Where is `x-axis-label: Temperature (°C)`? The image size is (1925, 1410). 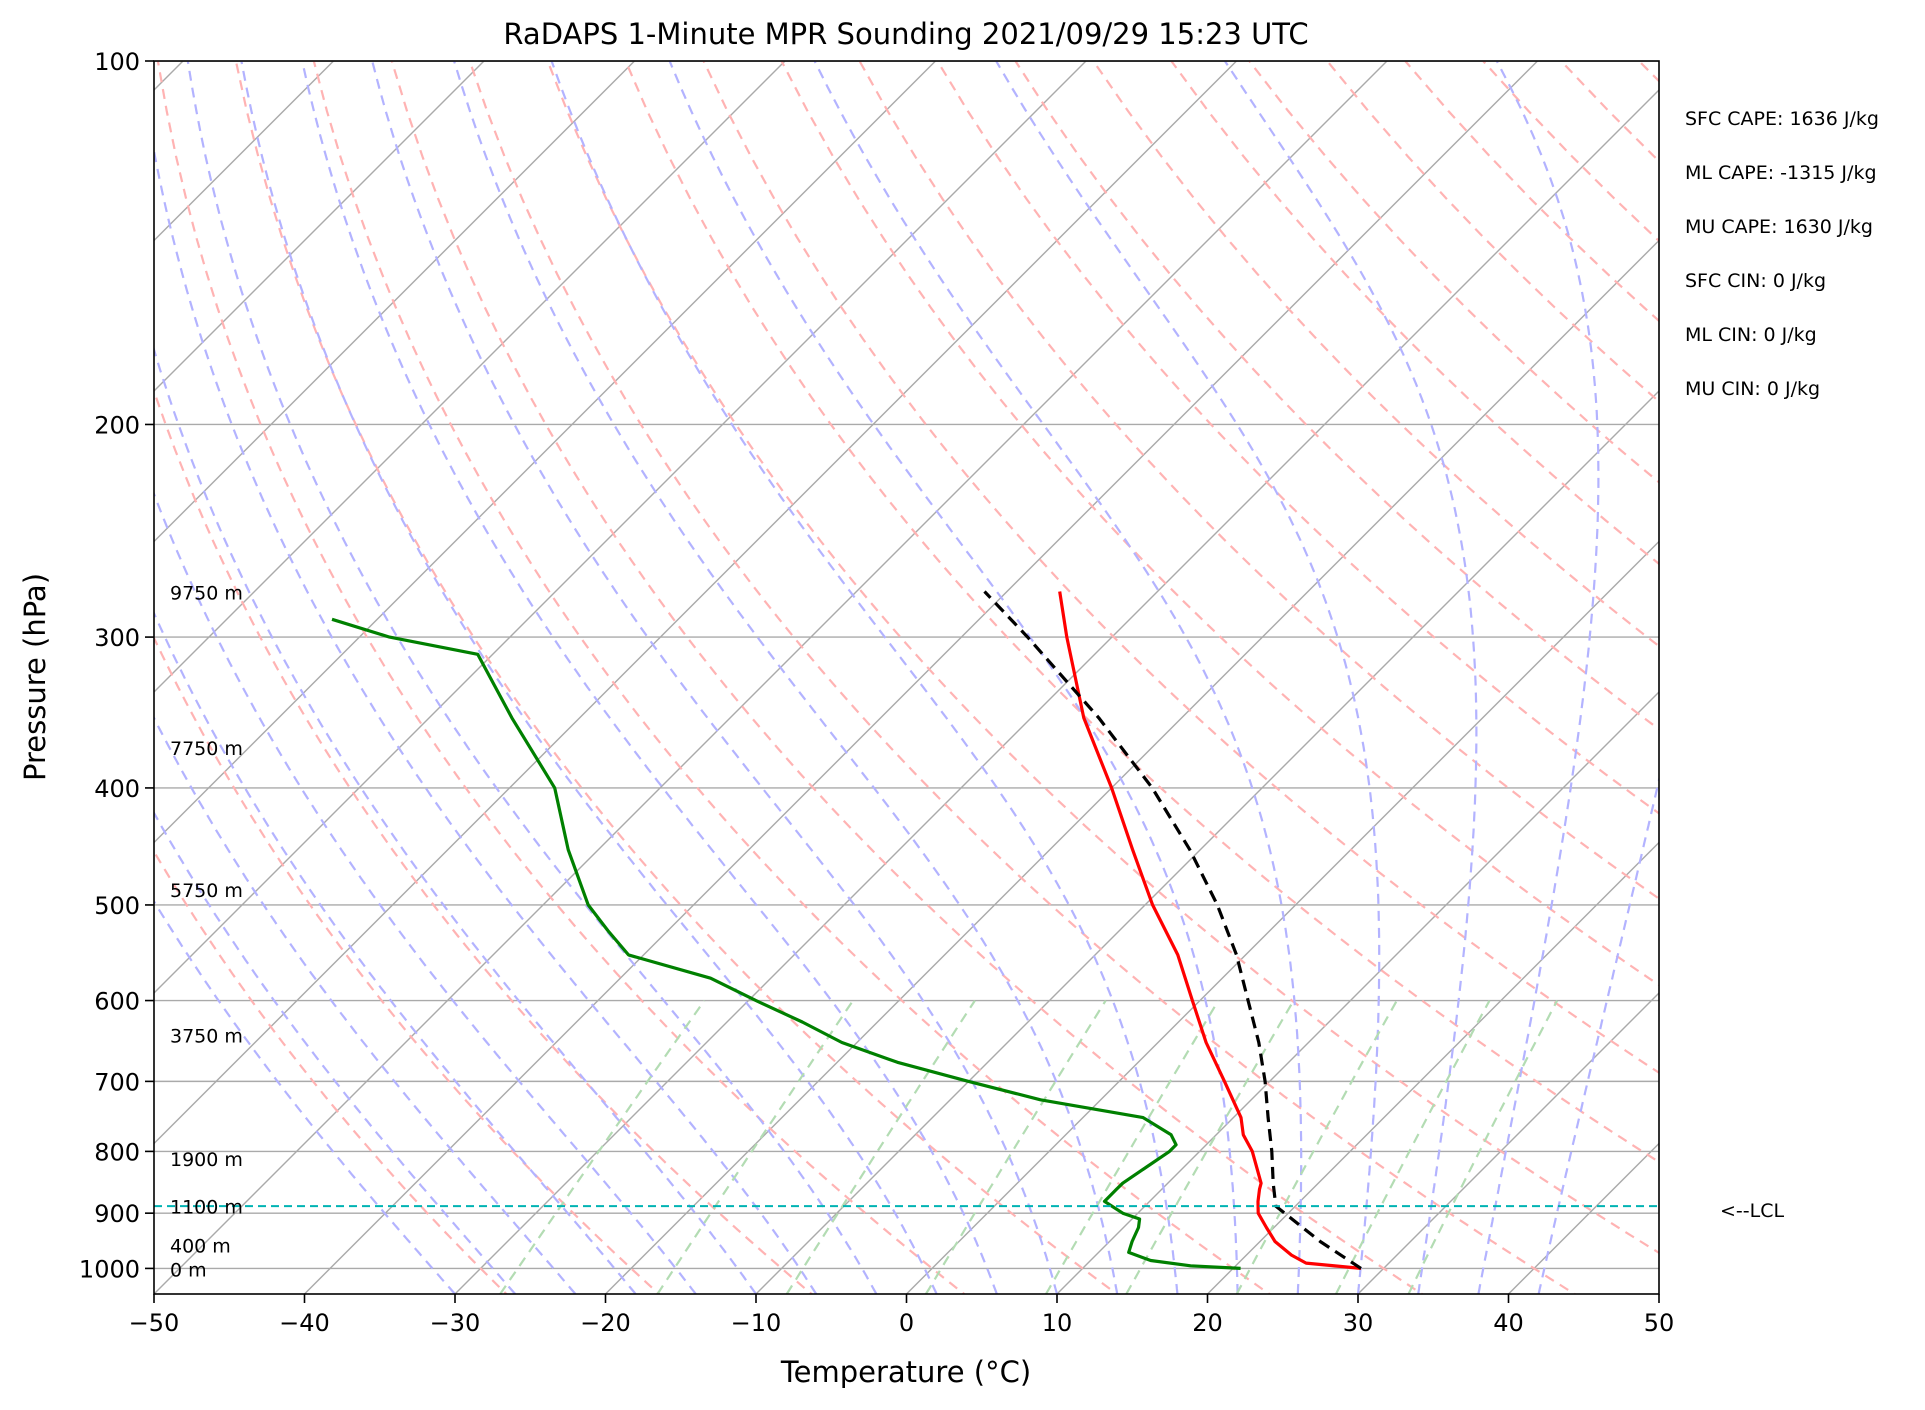 x-axis-label: Temperature (°C) is located at coordinates (905, 1372).